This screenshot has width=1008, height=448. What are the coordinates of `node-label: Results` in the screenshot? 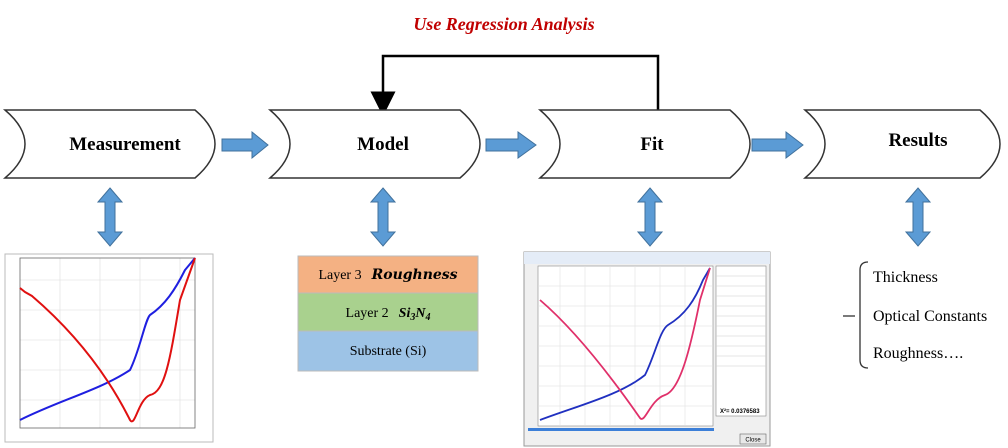 It's located at (917, 140).